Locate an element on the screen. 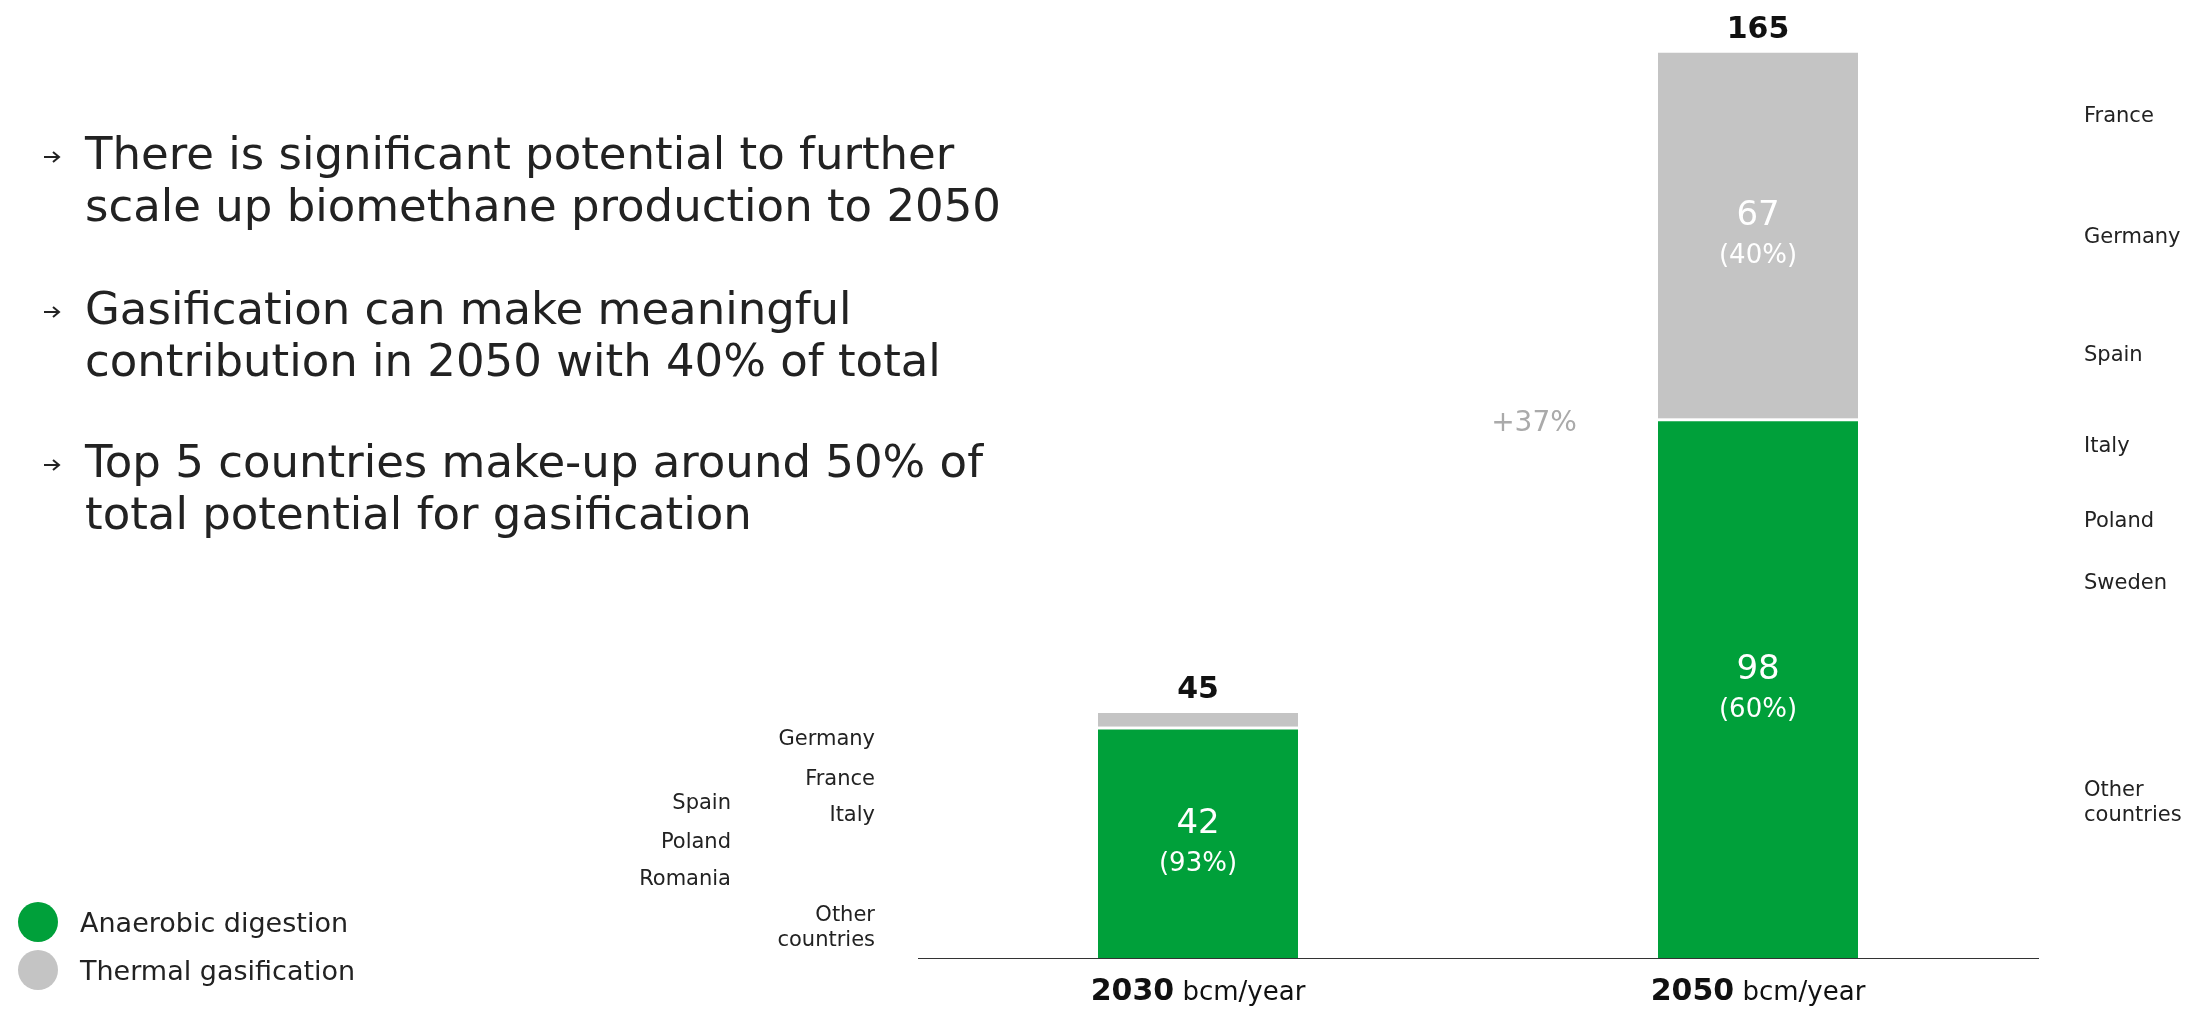 This screenshot has height=1009, width=2185. text: Romania is located at coordinates (685, 878).